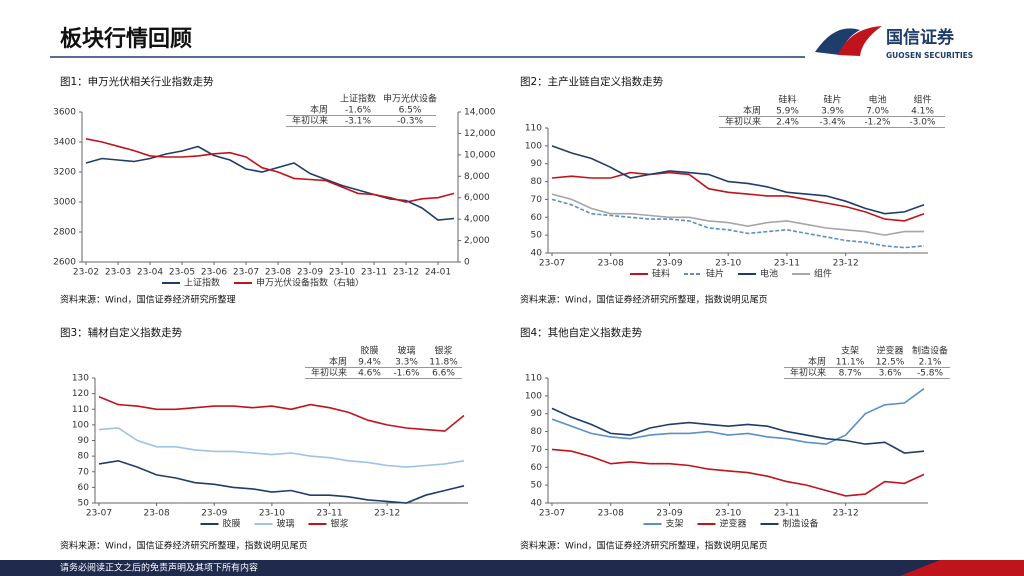 This screenshot has width=1024, height=576. I want to click on table-cell: 6.5%, so click(410, 111).